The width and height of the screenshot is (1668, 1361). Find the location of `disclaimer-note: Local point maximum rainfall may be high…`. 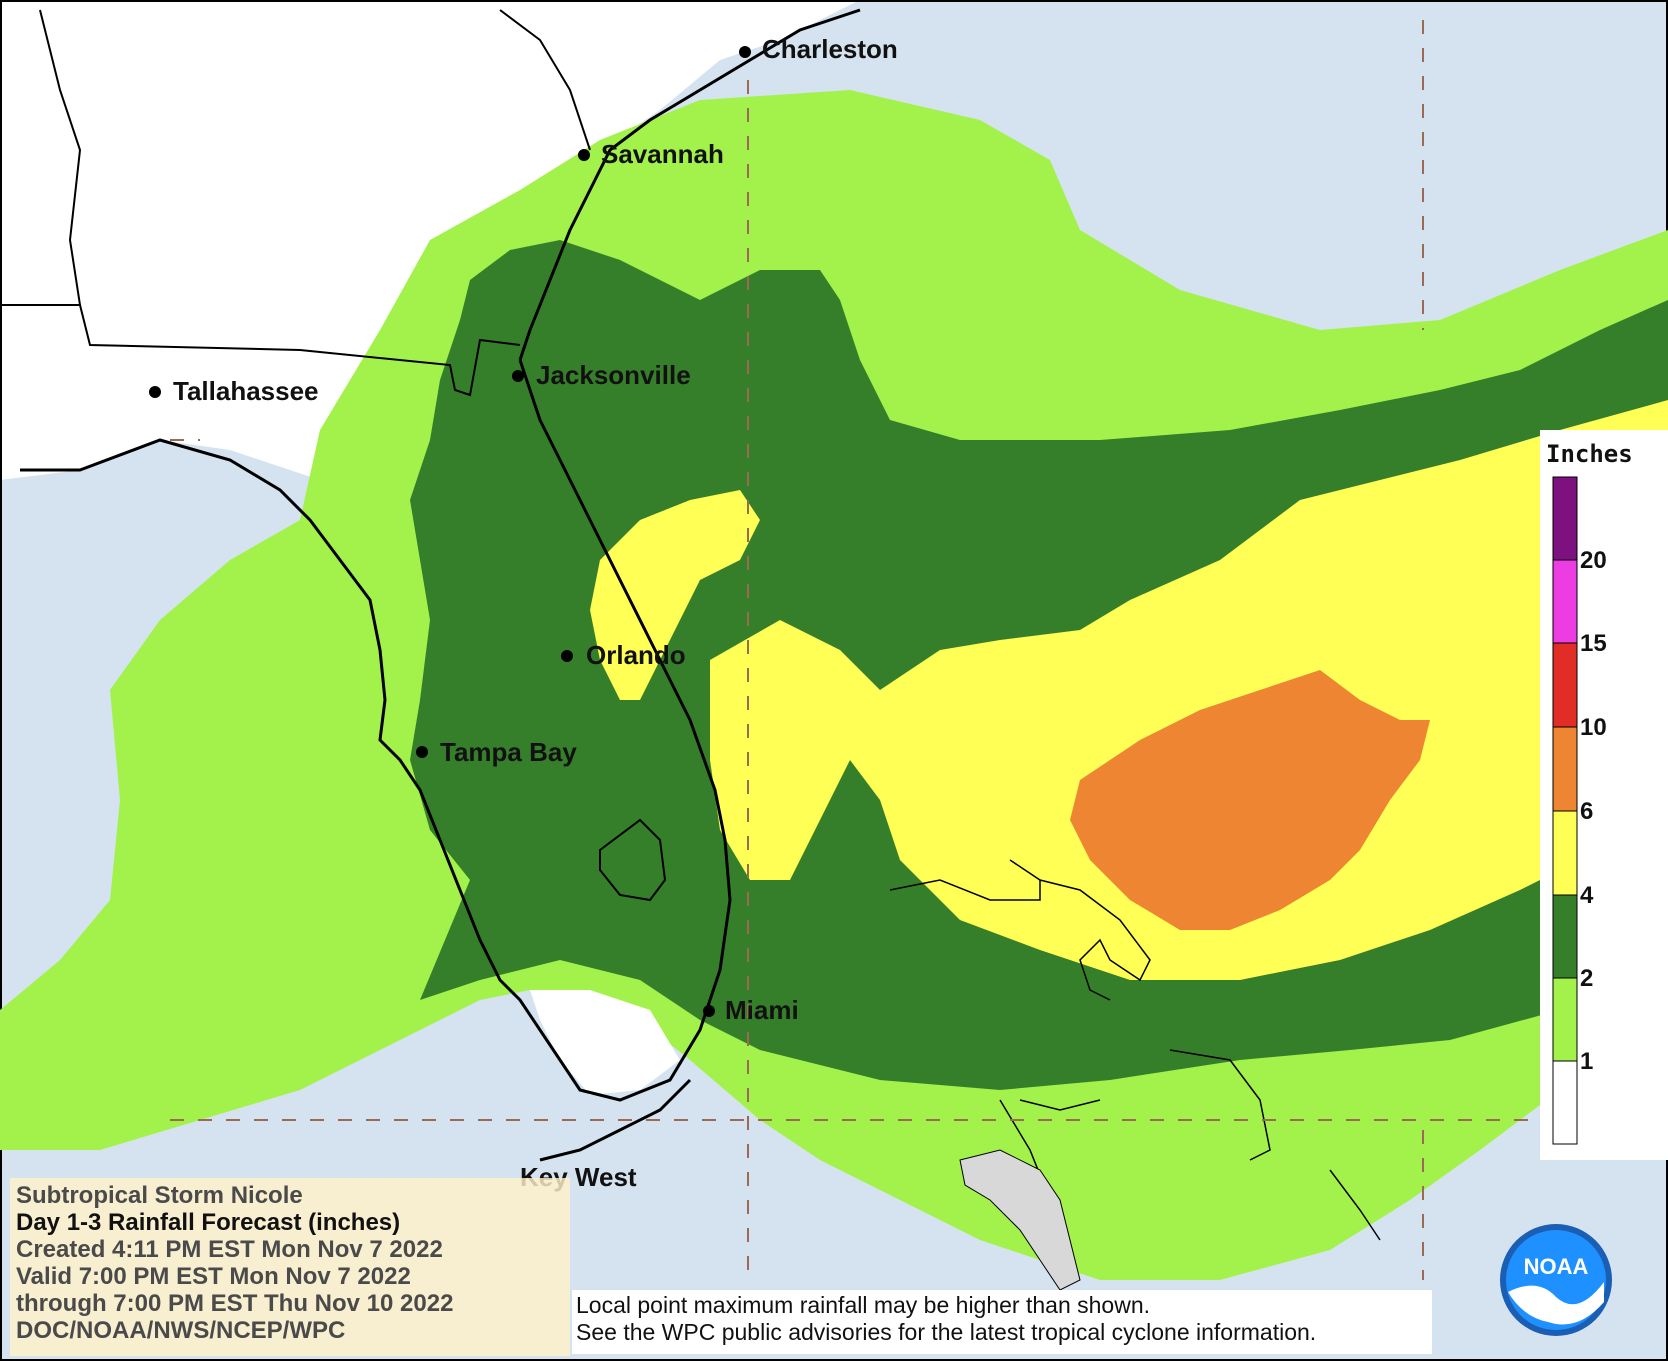

disclaimer-note: Local point maximum rainfall may be high… is located at coordinates (1002, 1322).